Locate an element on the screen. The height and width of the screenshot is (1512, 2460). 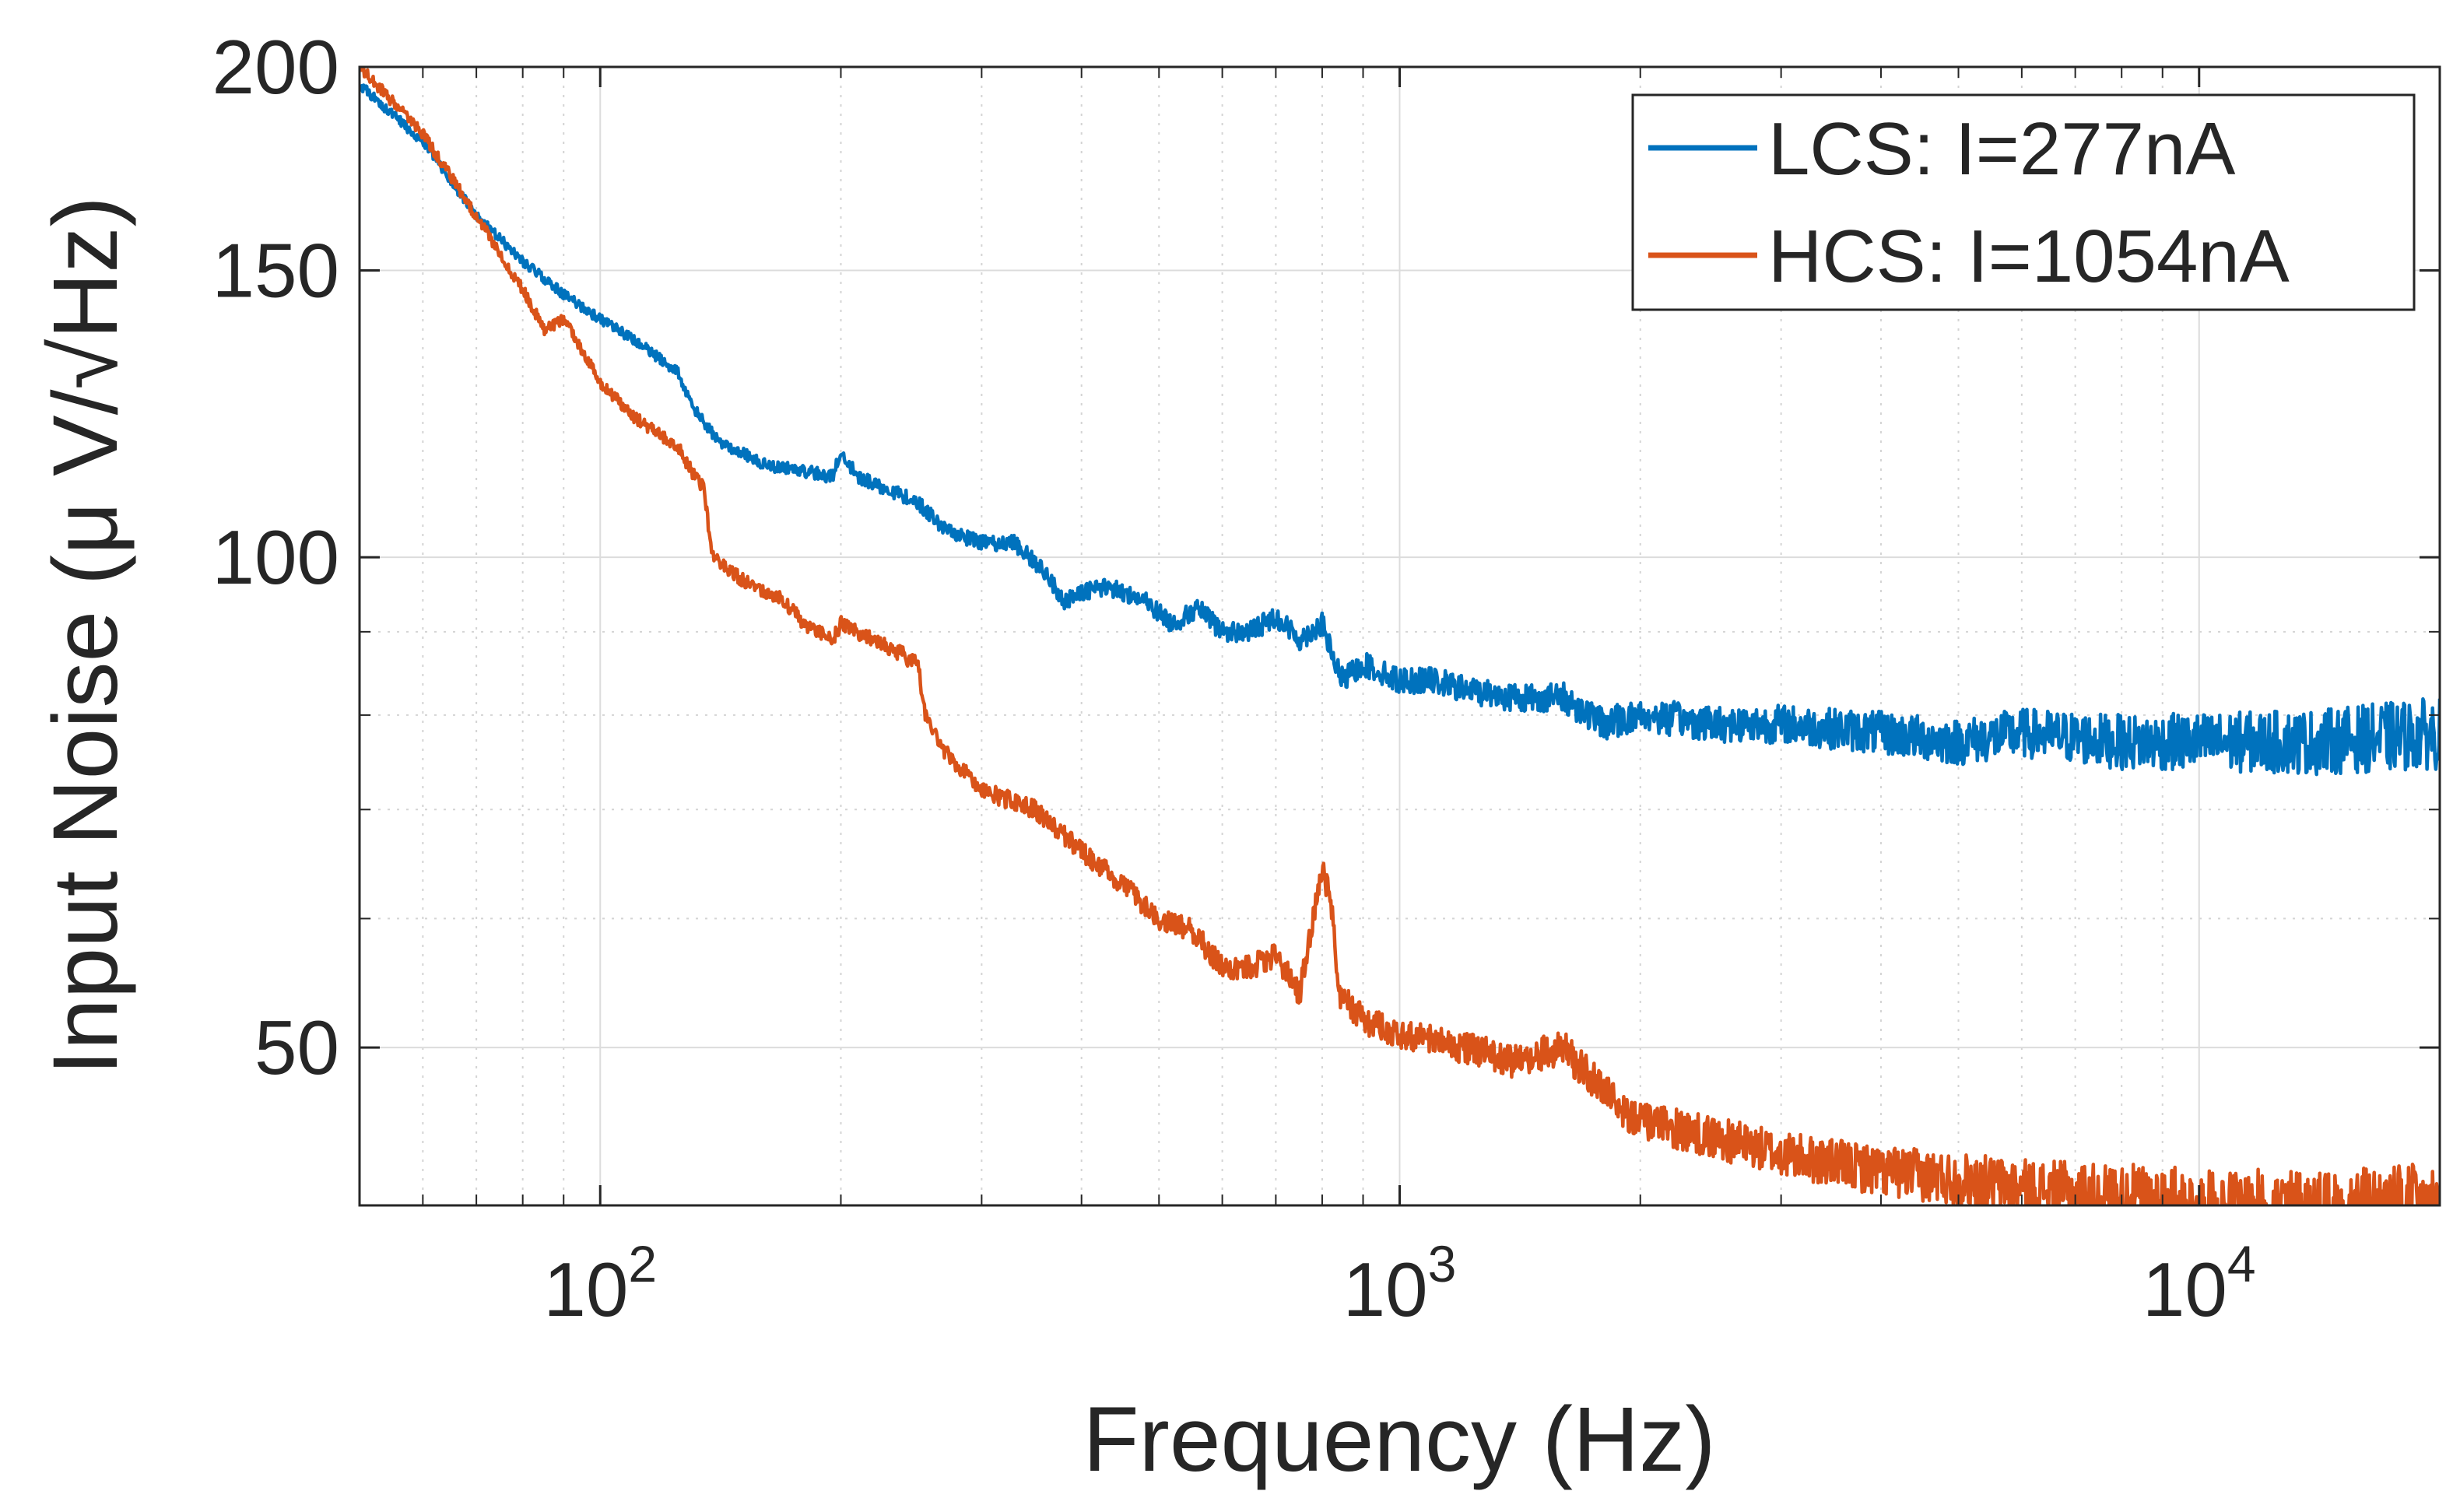
legend: LCS: I=277nA HCS: I=1054nA is located at coordinates (2023, 202).